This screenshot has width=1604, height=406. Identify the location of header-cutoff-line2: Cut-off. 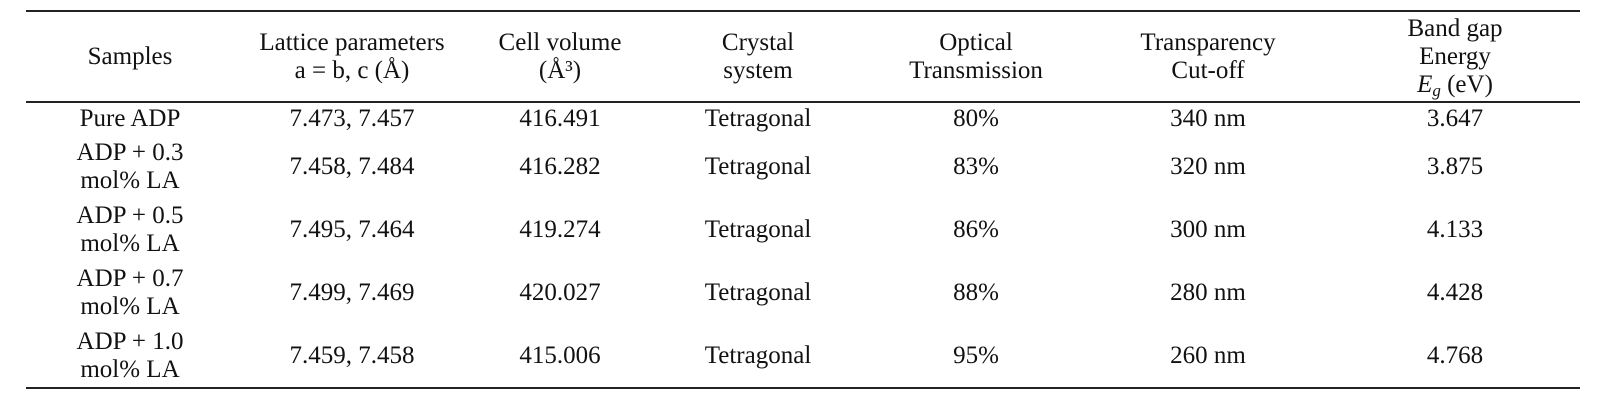
(1208, 70).